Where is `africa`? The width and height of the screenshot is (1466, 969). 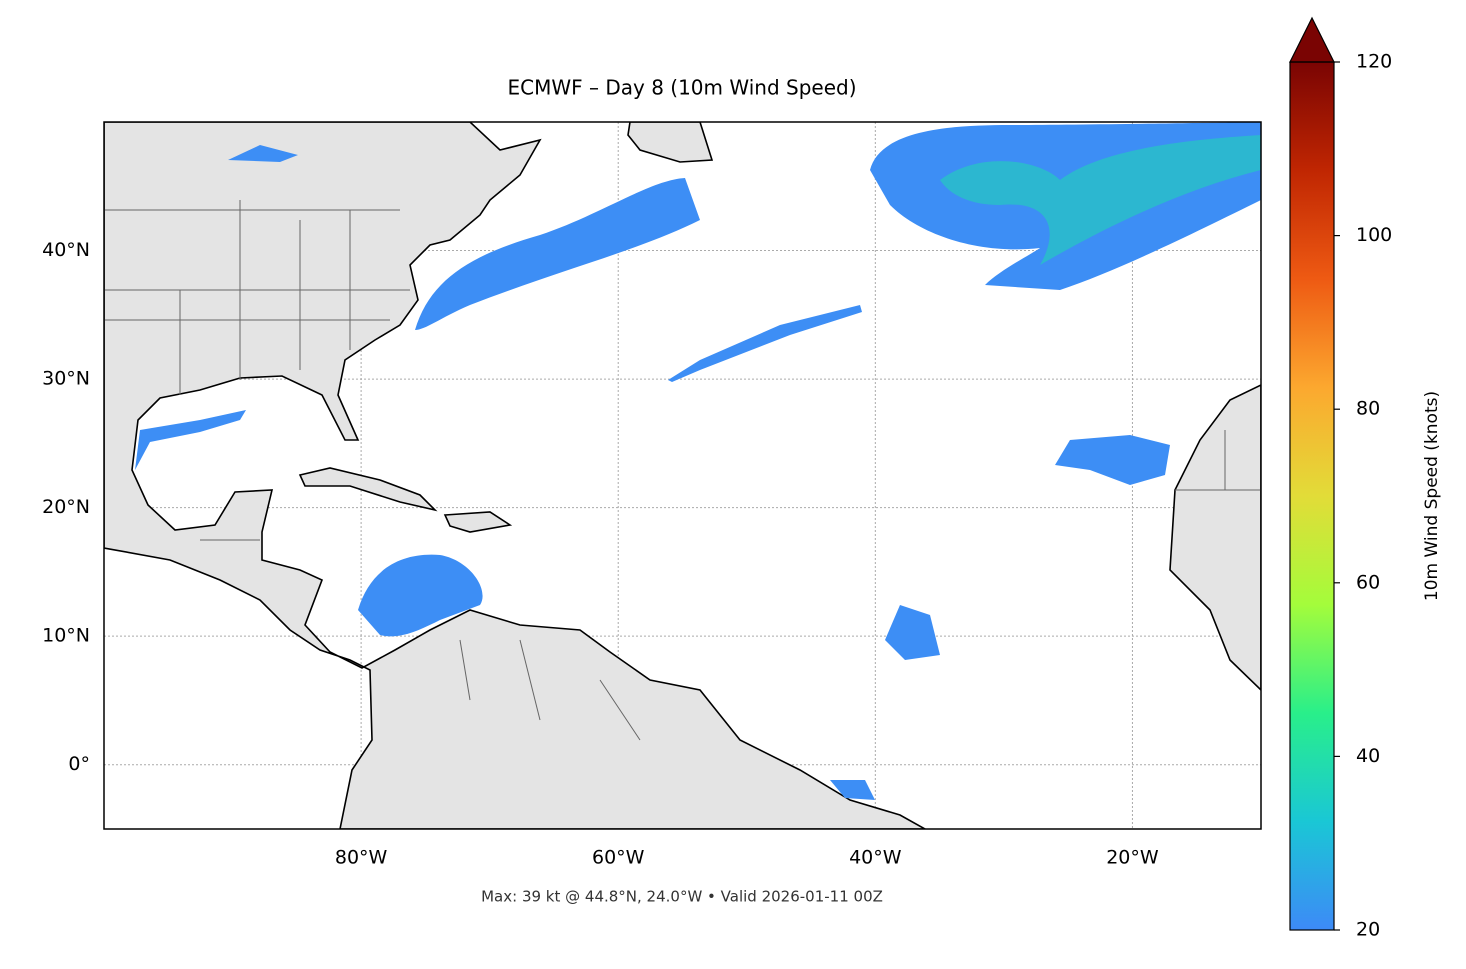
africa is located at coordinates (1215, 538).